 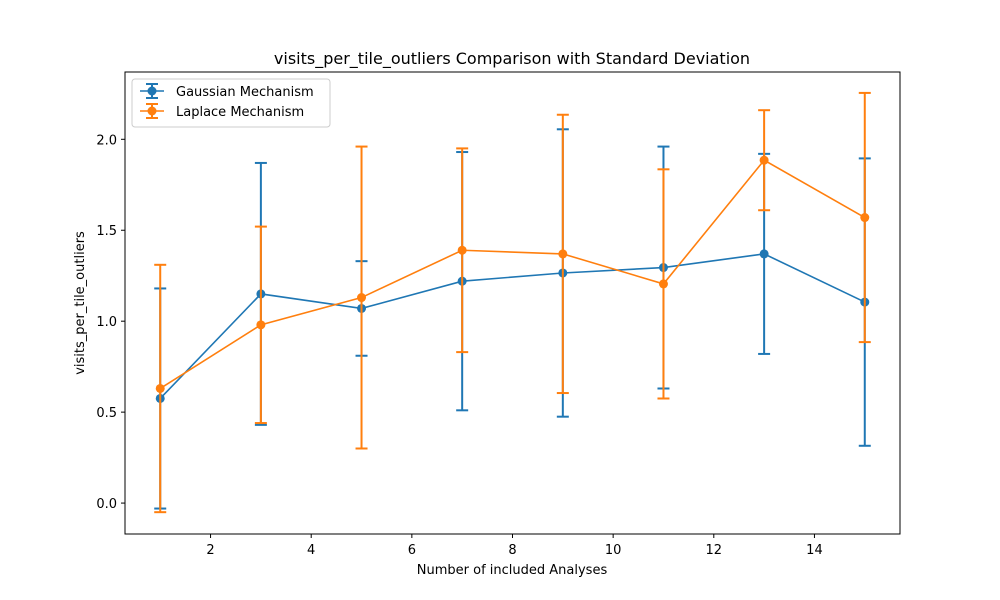 I want to click on legend-box, so click(x=231, y=103).